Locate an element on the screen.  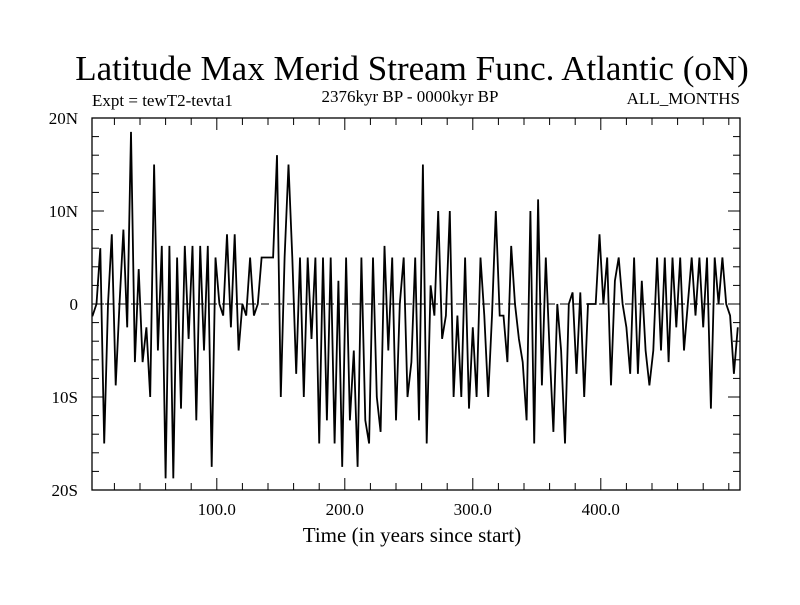
y-tick-label: 20N is located at coordinates (63, 118).